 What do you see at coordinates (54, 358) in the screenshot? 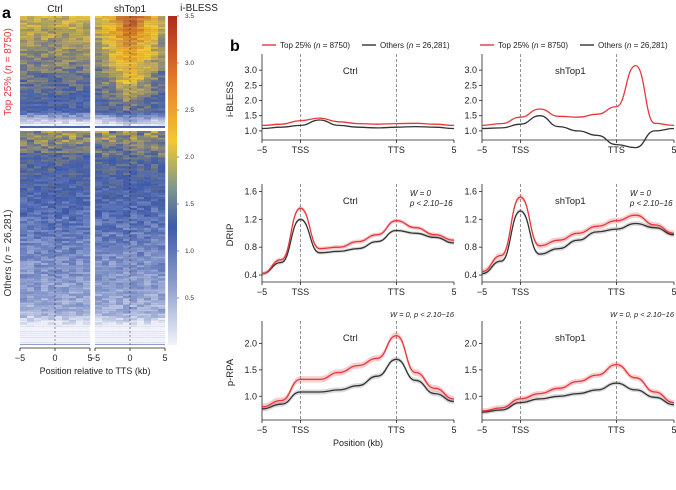
I see `heatmap-x-tick-label: 0` at bounding box center [54, 358].